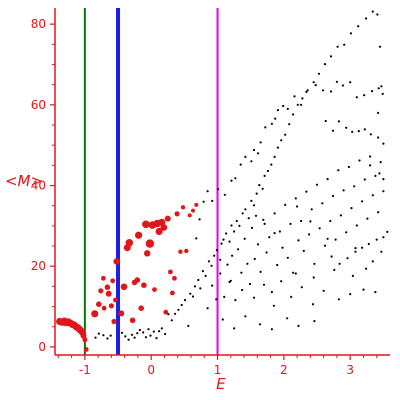 Image resolution: width=400 pixels, height=400 pixels. What do you see at coordinates (42, 347) in the screenshot?
I see `y-tick-label: 0` at bounding box center [42, 347].